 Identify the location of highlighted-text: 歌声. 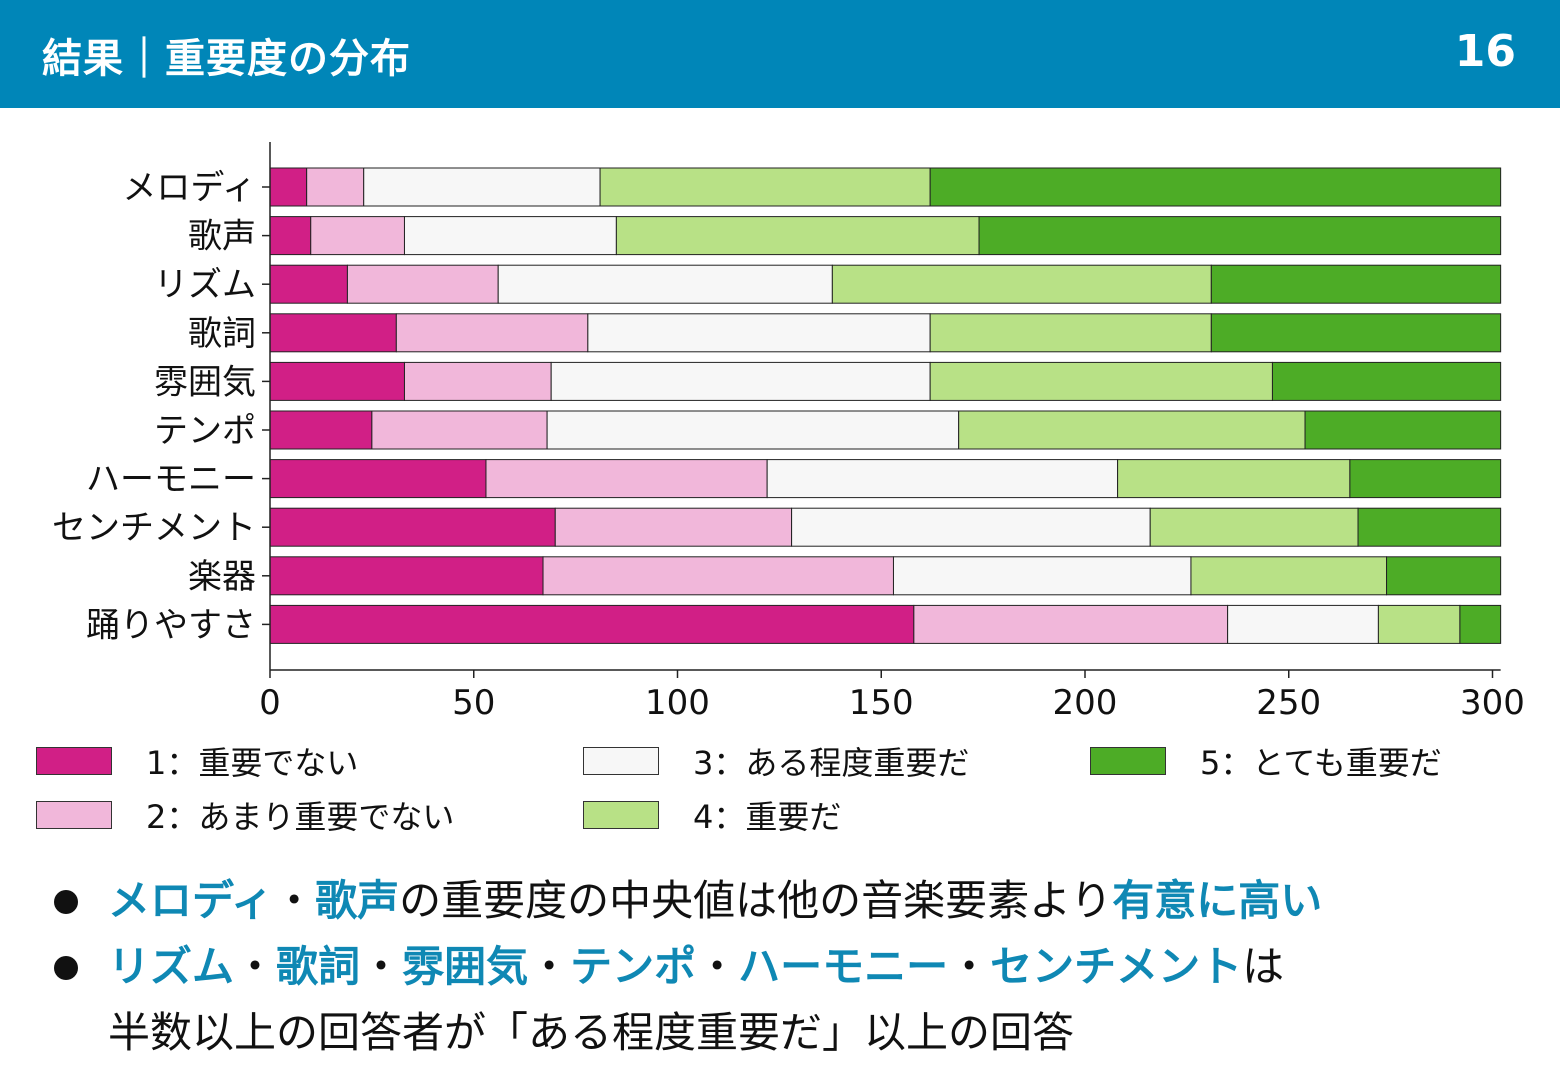
(357, 900).